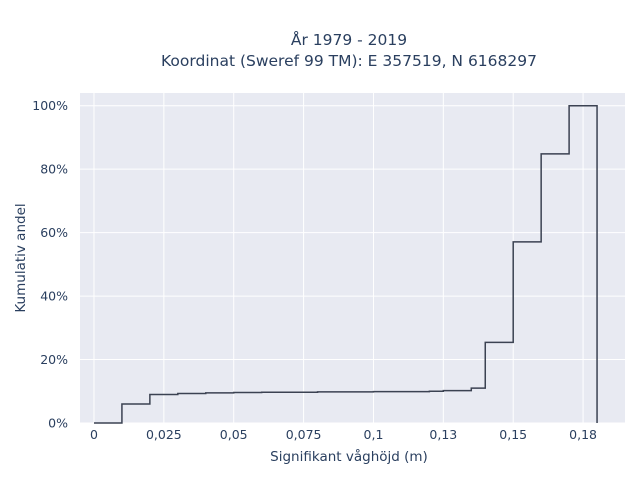 This screenshot has height=480, width=640. I want to click on y-tick-label: 80%, so click(54, 169).